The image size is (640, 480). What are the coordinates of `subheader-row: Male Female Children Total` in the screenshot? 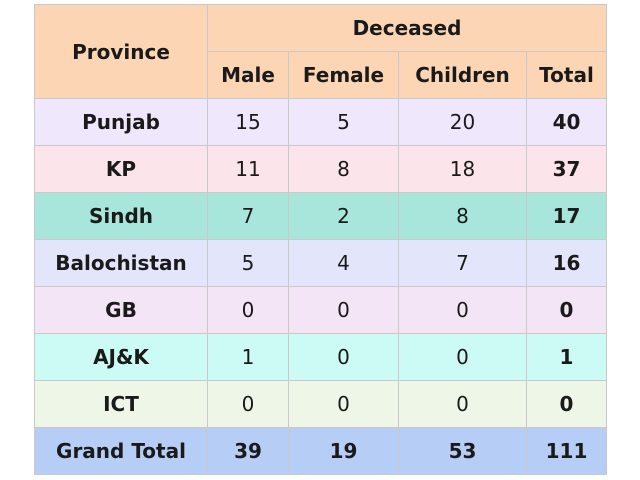 It's located at (321, 75).